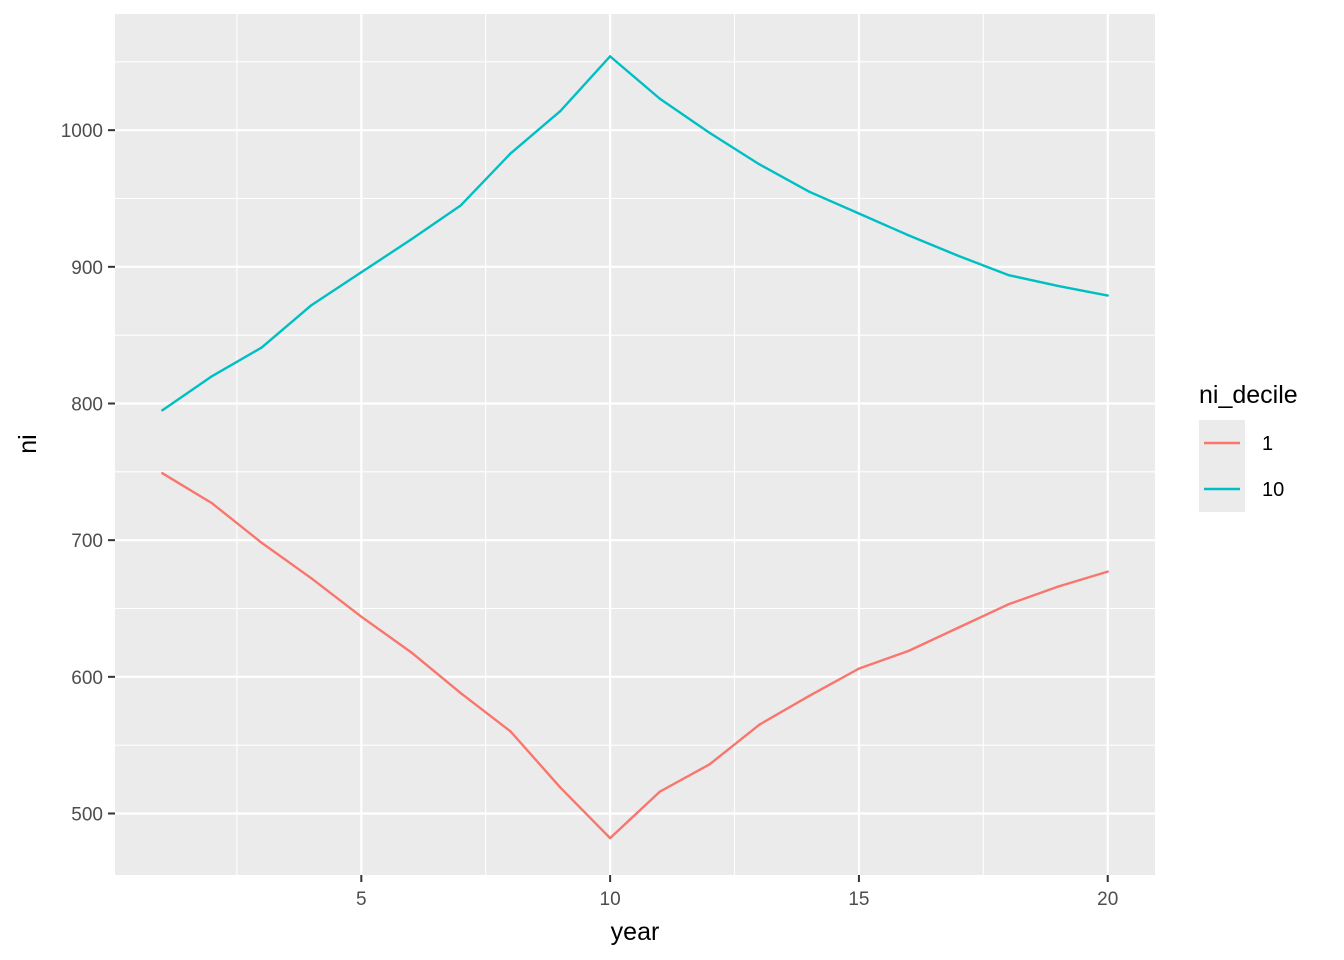  Describe the element at coordinates (87, 405) in the screenshot. I see `y-tick-label: 800` at that location.